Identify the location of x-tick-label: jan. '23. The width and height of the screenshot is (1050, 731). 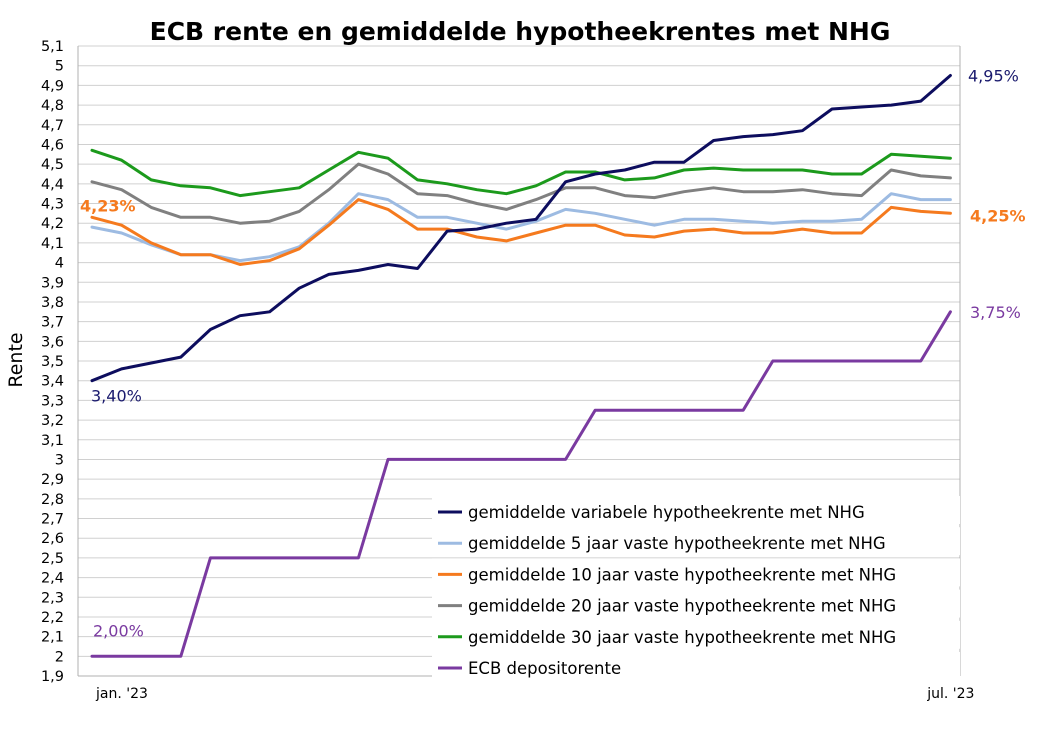
(121, 694).